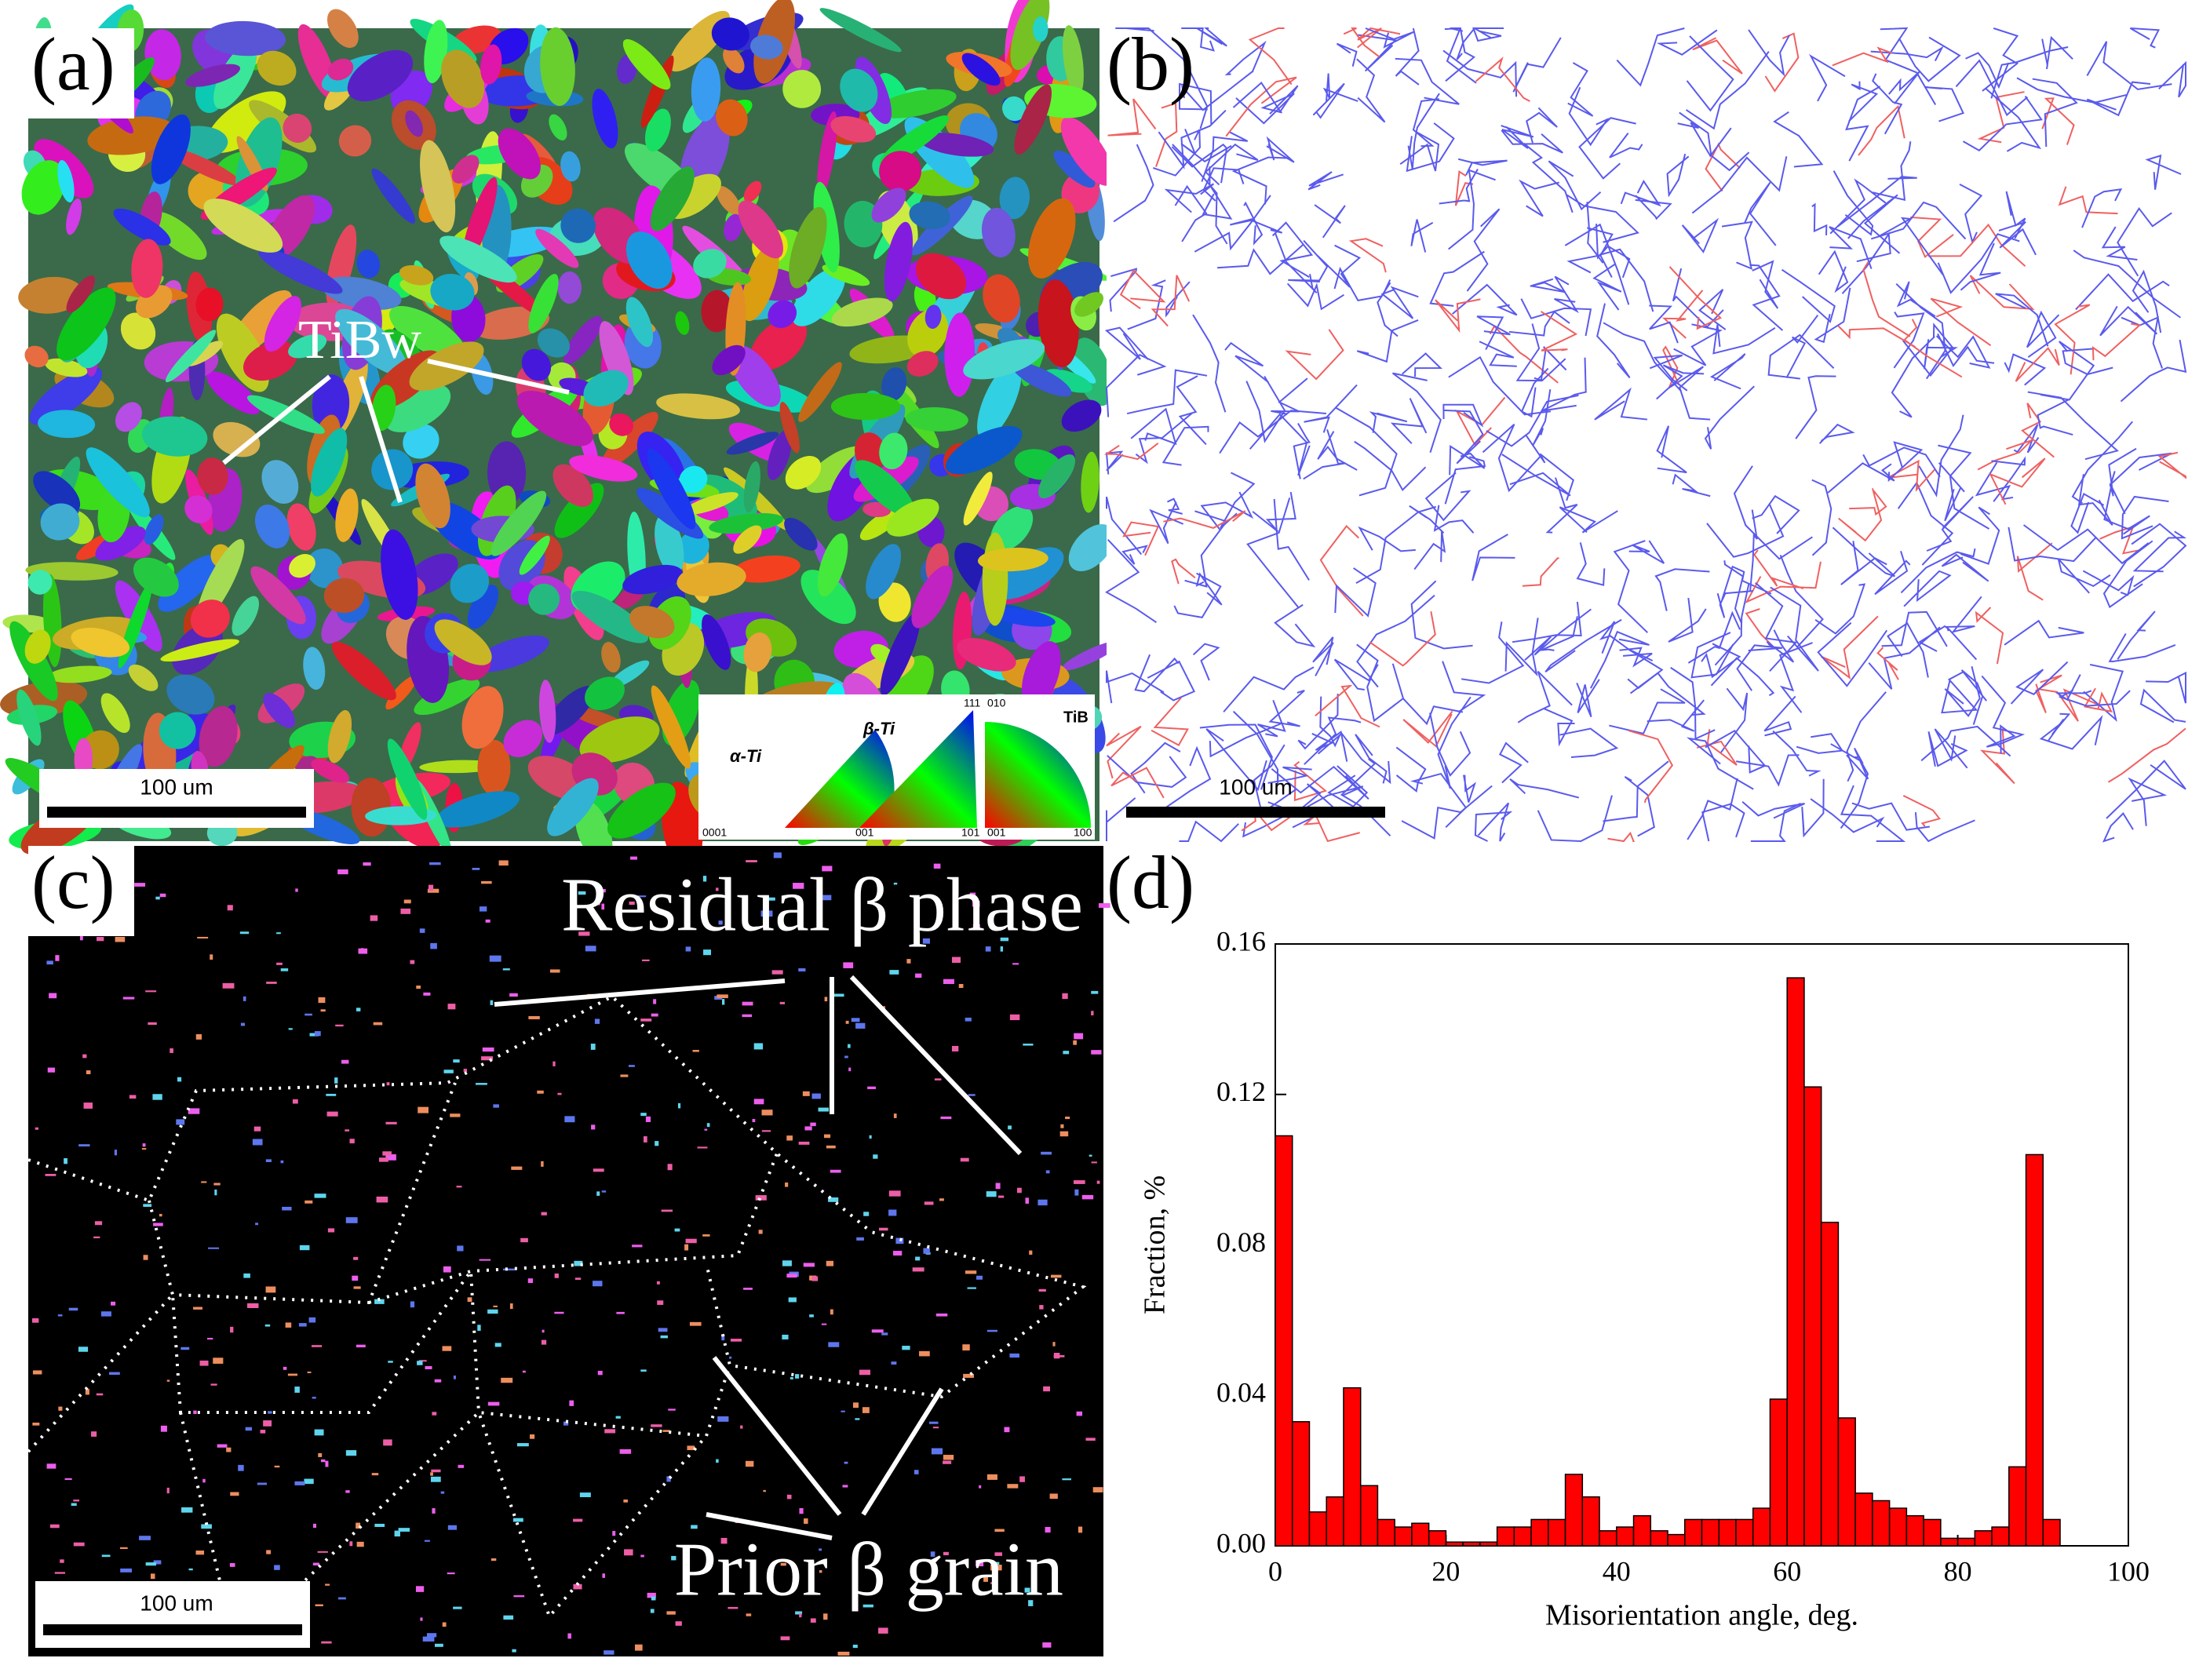  What do you see at coordinates (640, 992) in the screenshot?
I see `arrow` at bounding box center [640, 992].